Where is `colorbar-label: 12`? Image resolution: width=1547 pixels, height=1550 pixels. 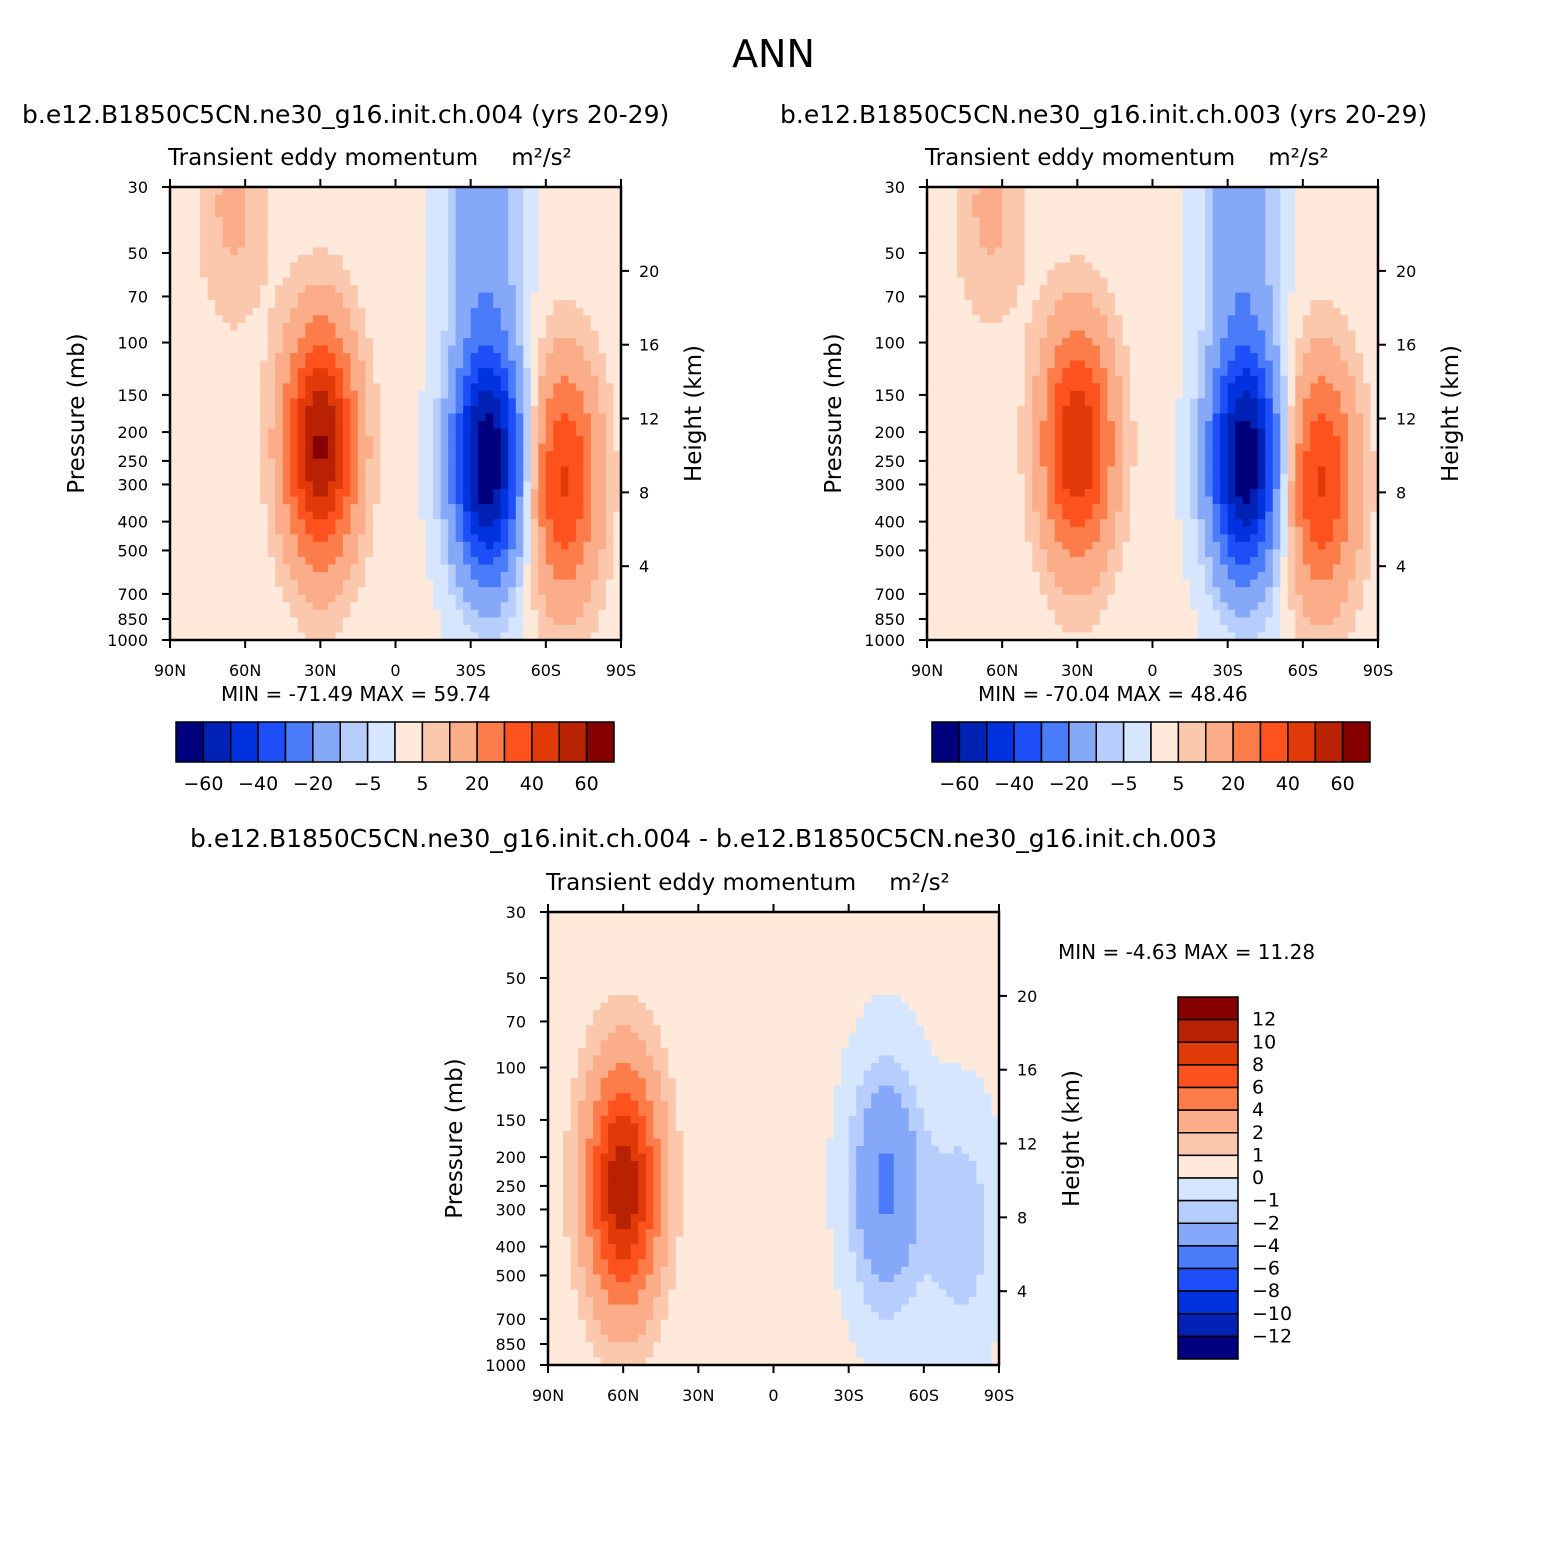
colorbar-label: 12 is located at coordinates (1264, 1020).